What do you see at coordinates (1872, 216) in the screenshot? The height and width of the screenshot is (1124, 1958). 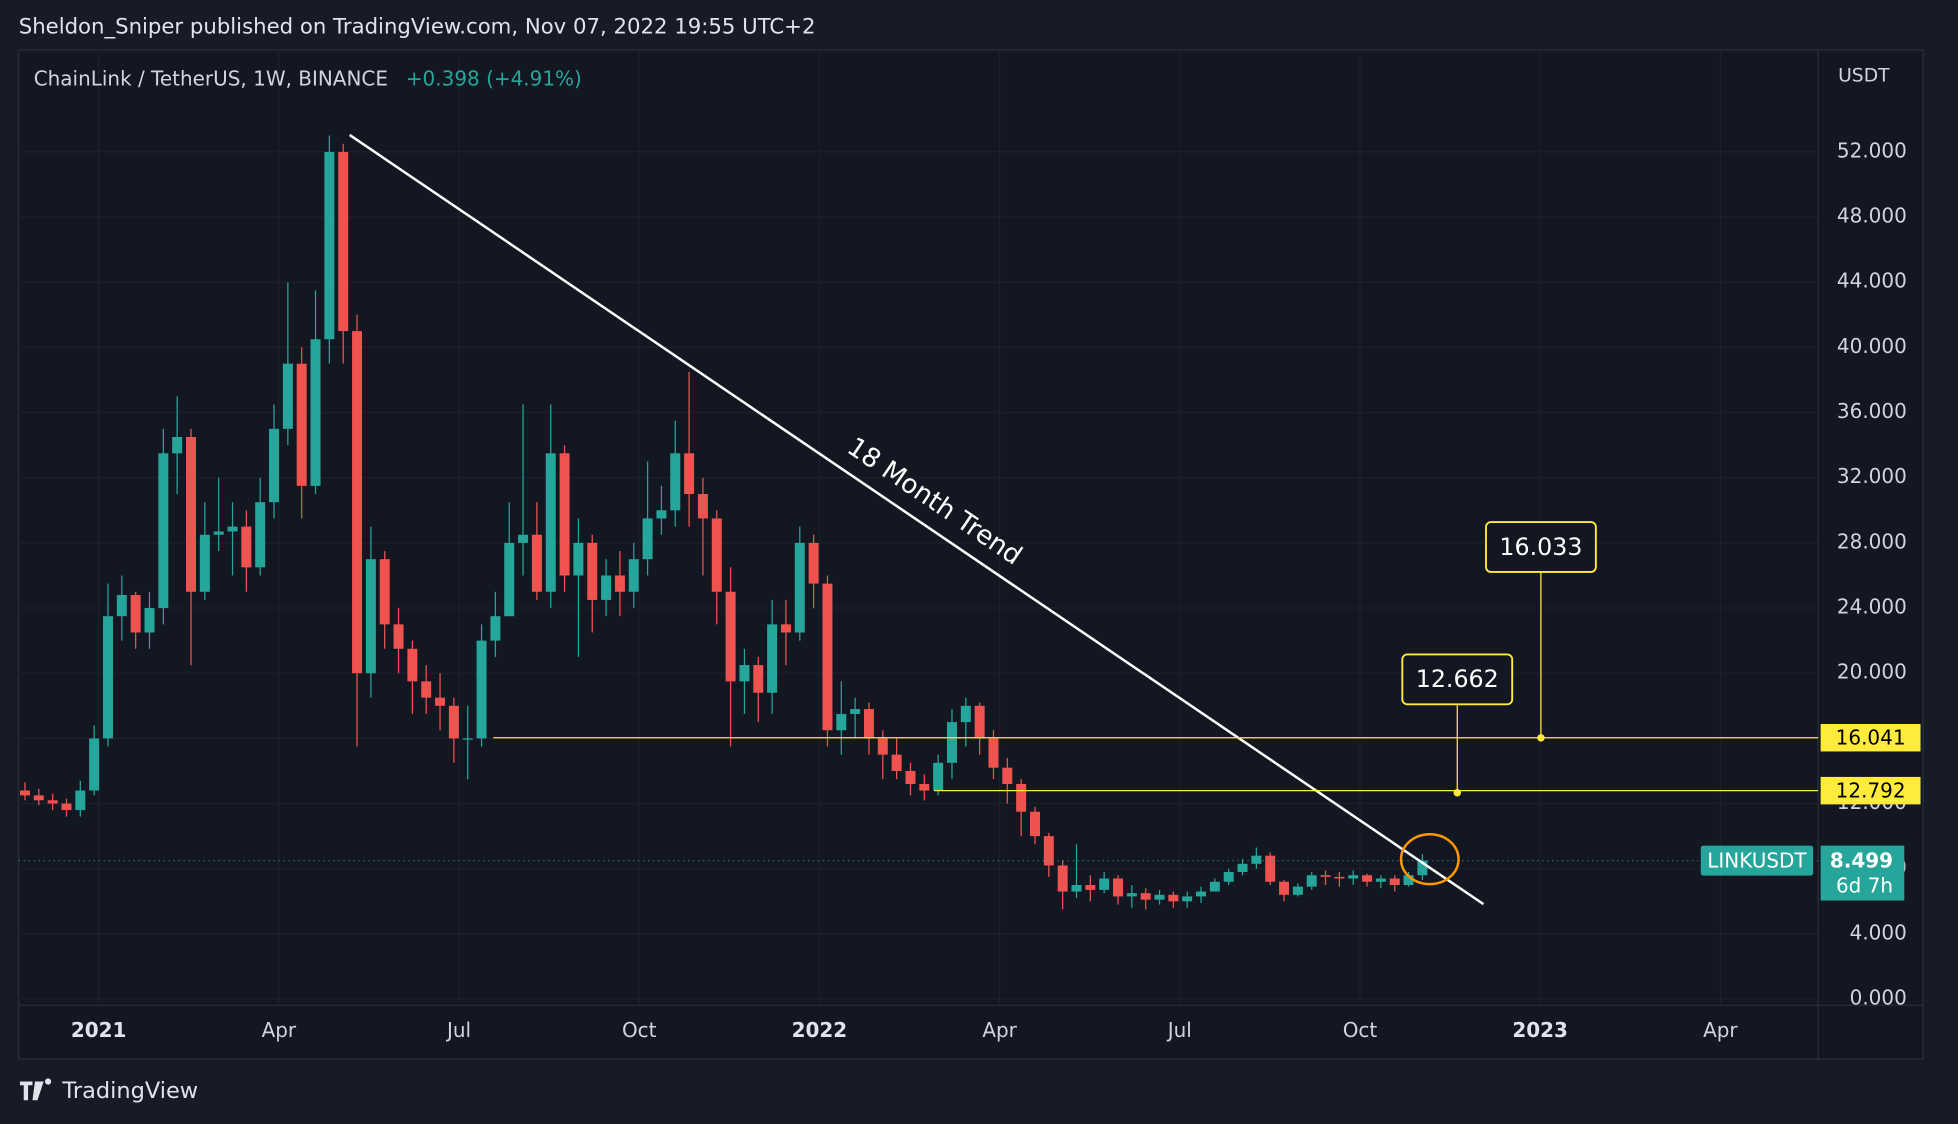 I see `y-tick-label: 48.000` at bounding box center [1872, 216].